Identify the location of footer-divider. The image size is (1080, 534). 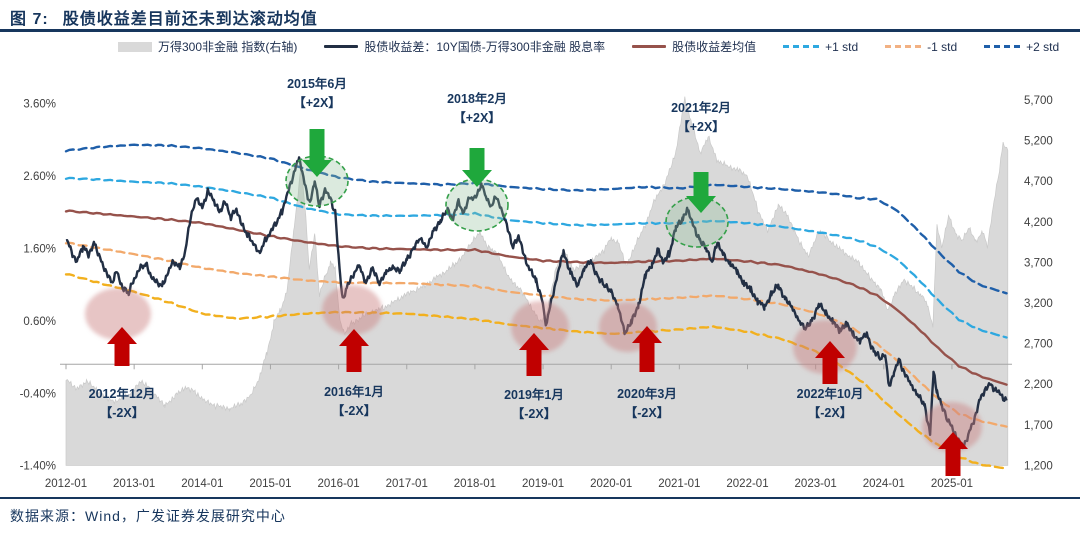
(540, 498).